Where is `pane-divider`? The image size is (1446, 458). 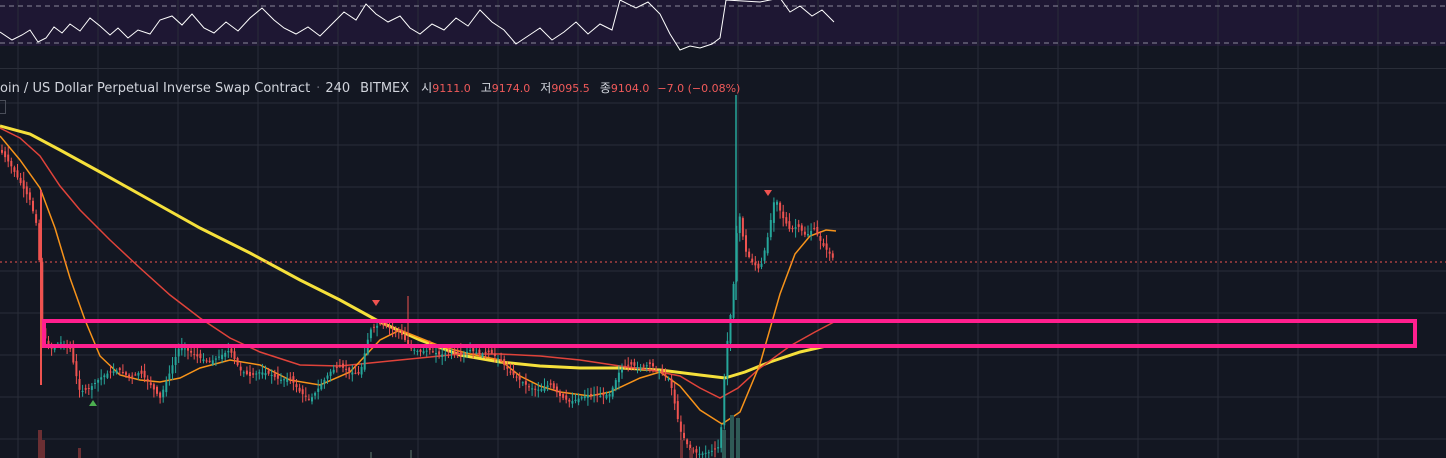
pane-divider is located at coordinates (723, 68).